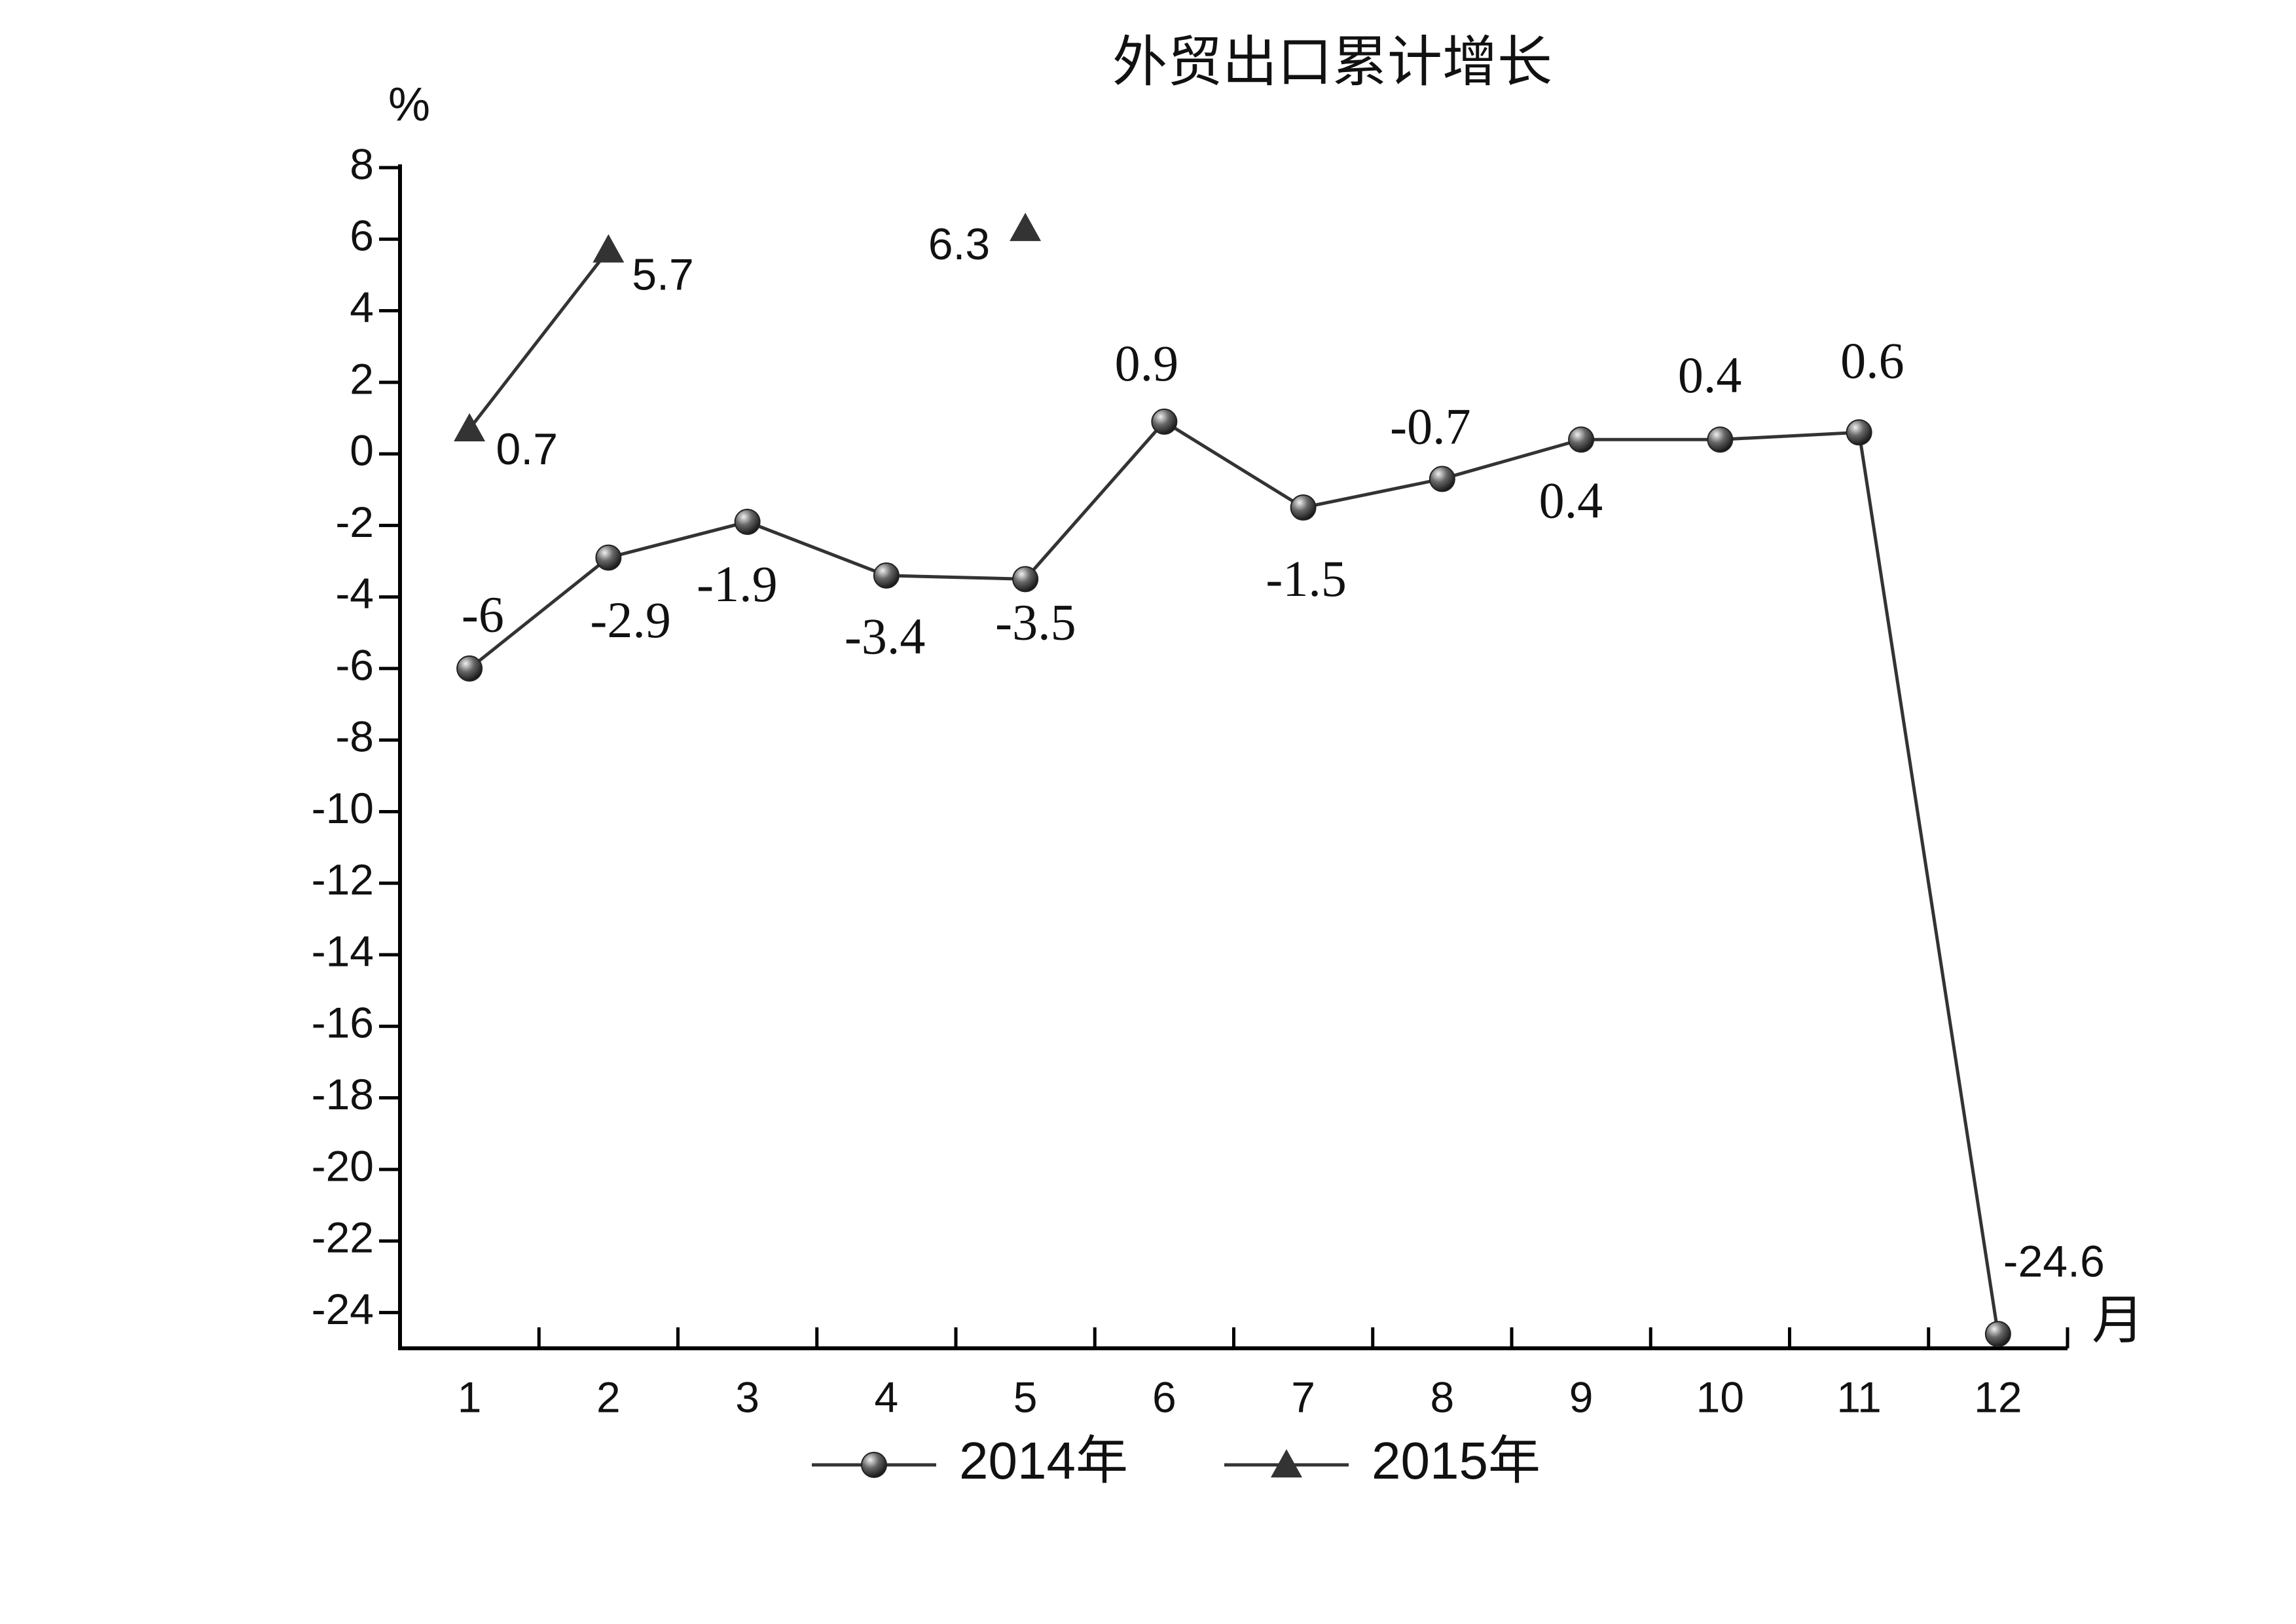  Describe the element at coordinates (1872, 360) in the screenshot. I see `data-label: 0.6` at that location.